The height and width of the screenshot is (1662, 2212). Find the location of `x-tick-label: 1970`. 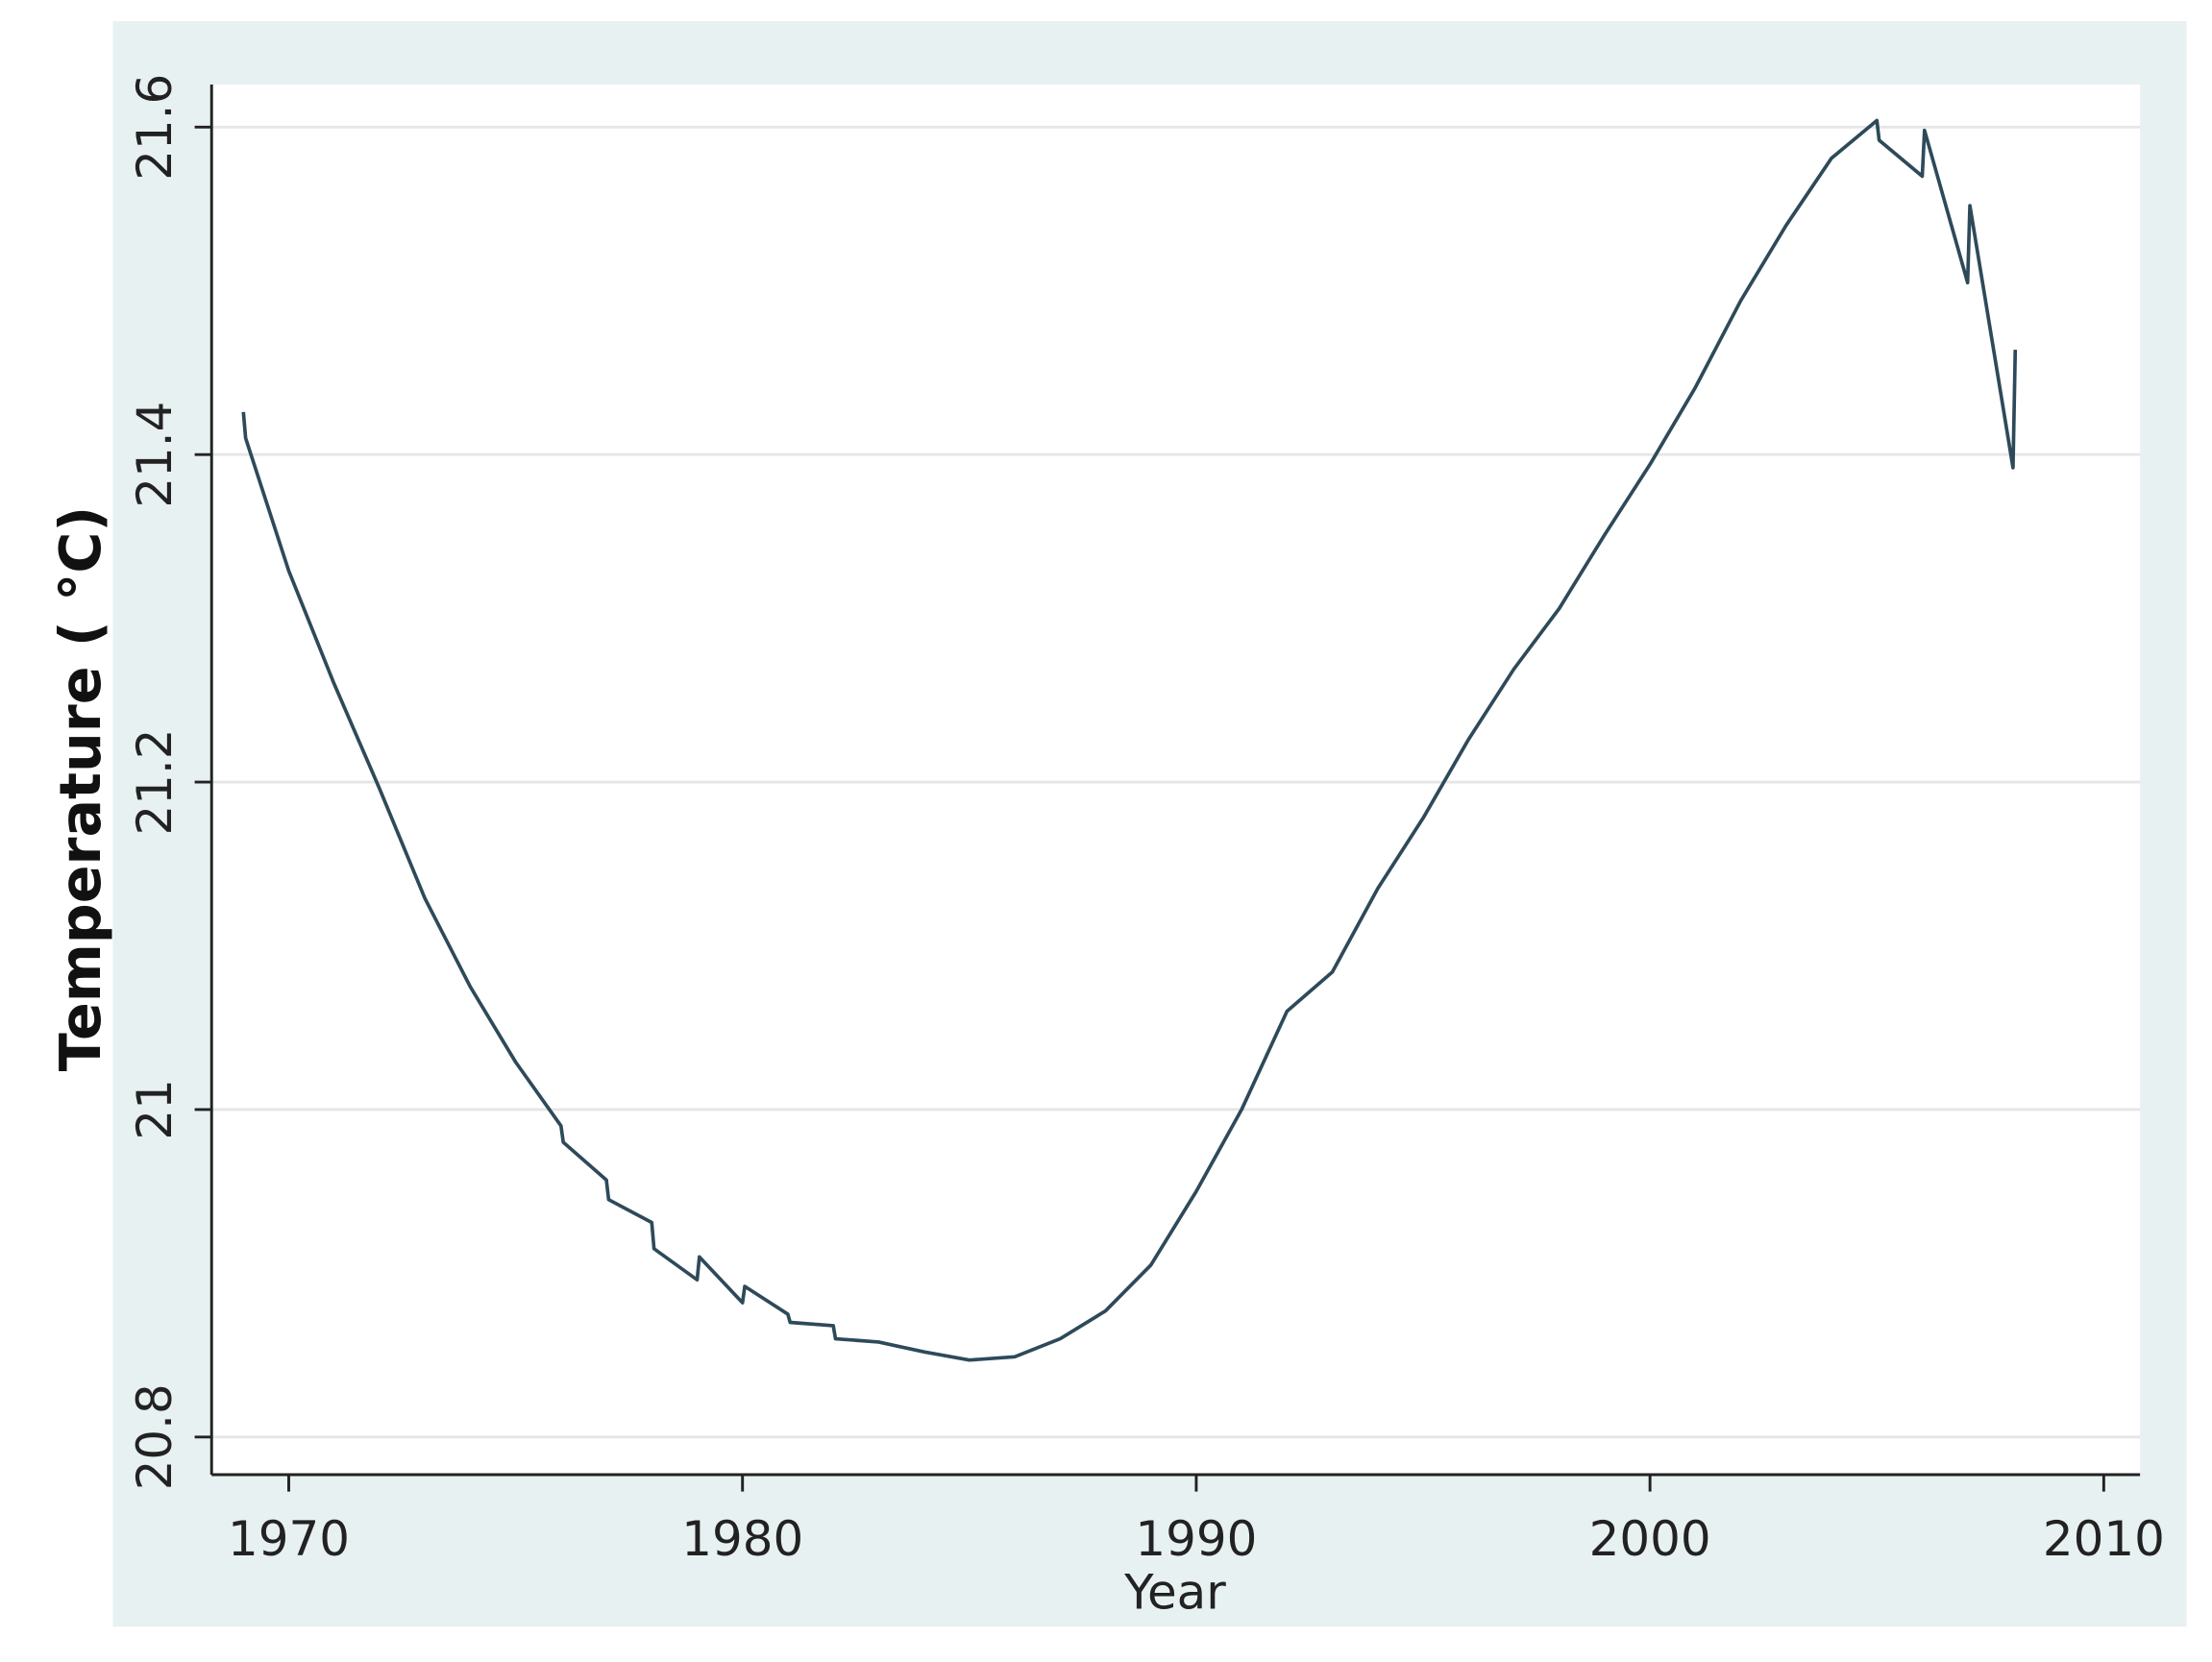

x-tick-label: 1970 is located at coordinates (289, 1539).